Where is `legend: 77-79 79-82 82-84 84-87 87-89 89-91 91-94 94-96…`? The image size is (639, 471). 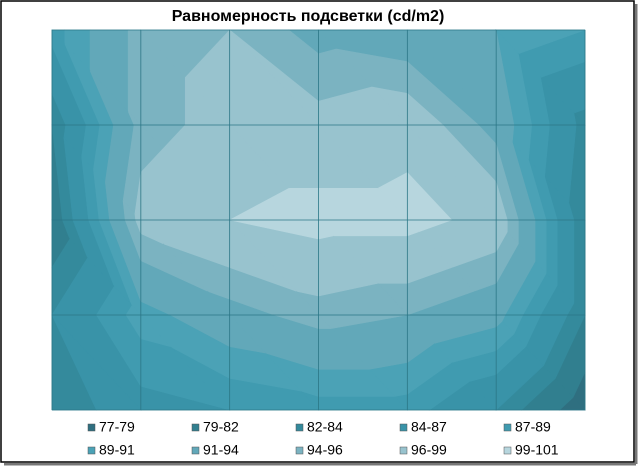 legend: 77-79 79-82 82-84 84-87 87-89 89-91 91-94 94-96… is located at coordinates (323, 438).